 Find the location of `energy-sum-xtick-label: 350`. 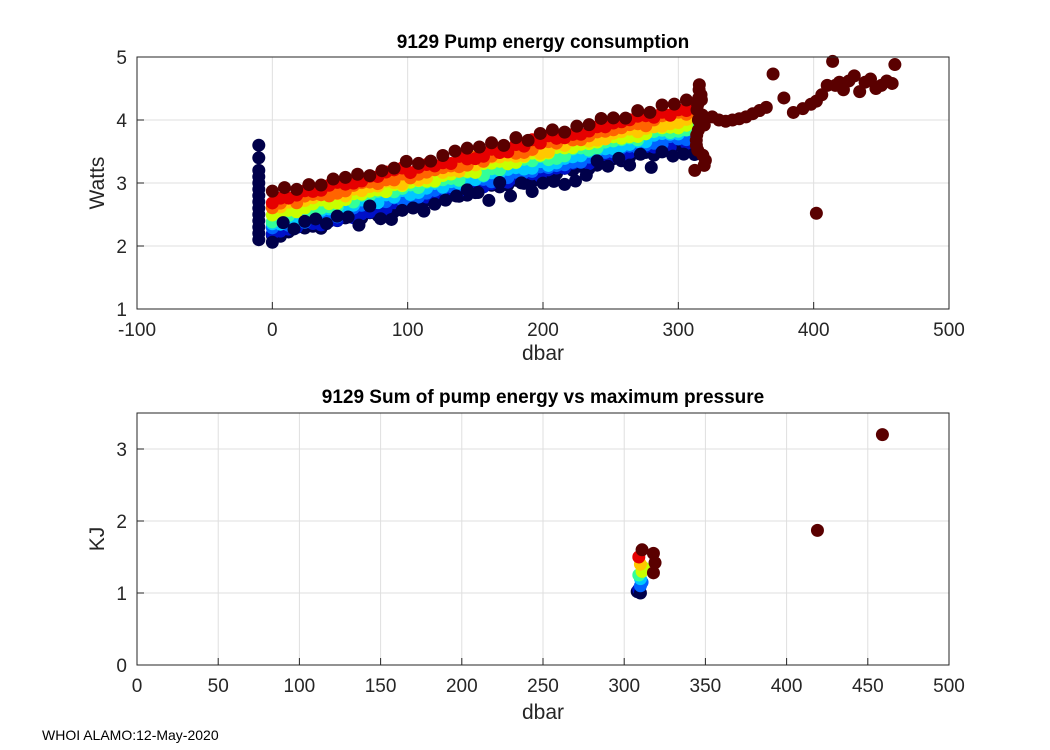

energy-sum-xtick-label: 350 is located at coordinates (706, 686).